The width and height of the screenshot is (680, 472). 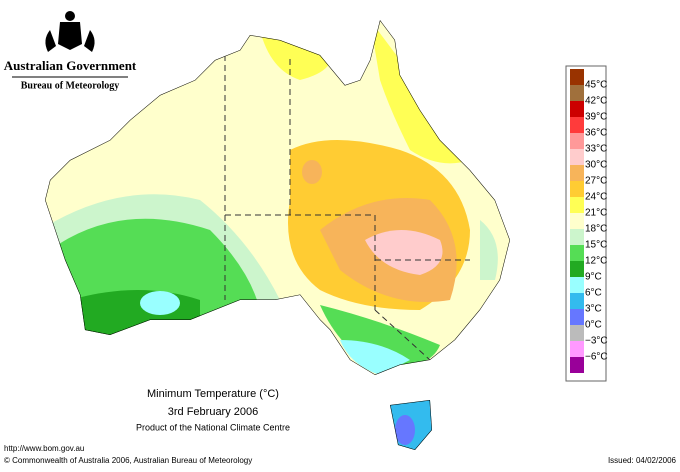 What do you see at coordinates (596, 85) in the screenshot?
I see `legend-label: 45°C` at bounding box center [596, 85].